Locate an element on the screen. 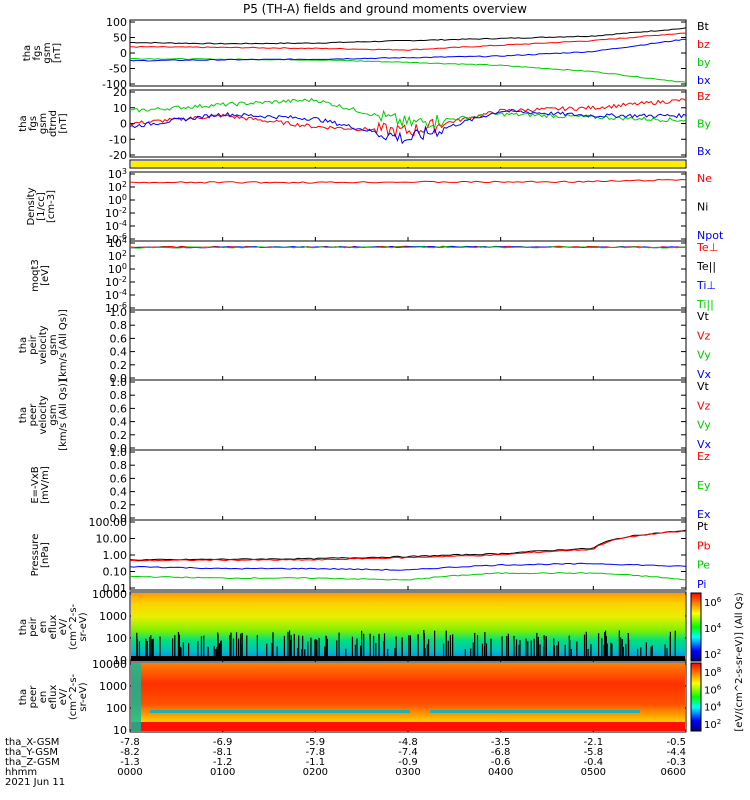 The image size is (750, 800). legend-ti⊥: Ti⊥ is located at coordinates (706, 285).